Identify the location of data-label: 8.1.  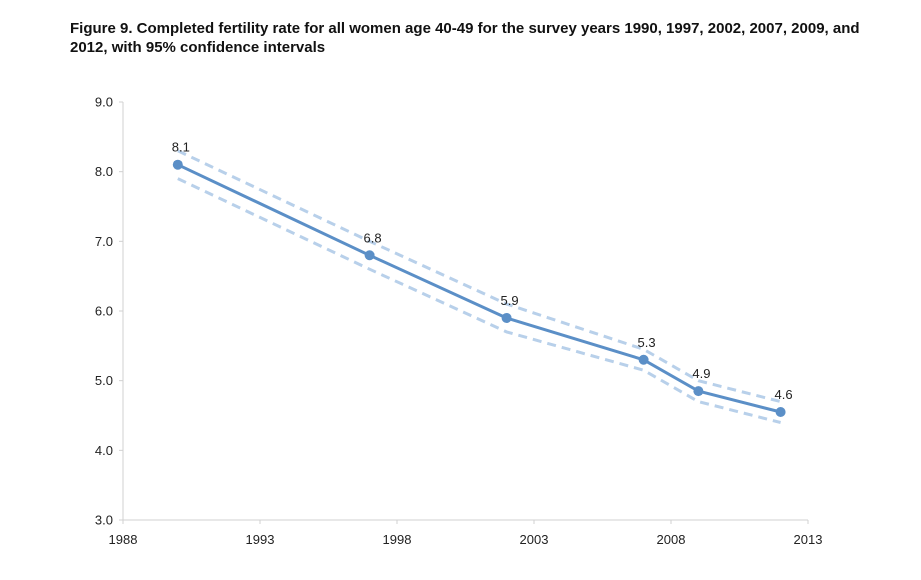
(181, 147).